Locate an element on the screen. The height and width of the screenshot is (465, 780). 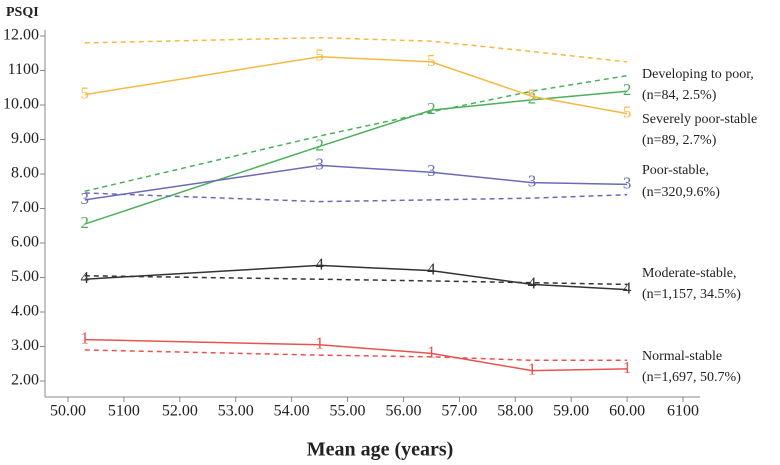
y-tick-label: 1100 is located at coordinates (23, 69).